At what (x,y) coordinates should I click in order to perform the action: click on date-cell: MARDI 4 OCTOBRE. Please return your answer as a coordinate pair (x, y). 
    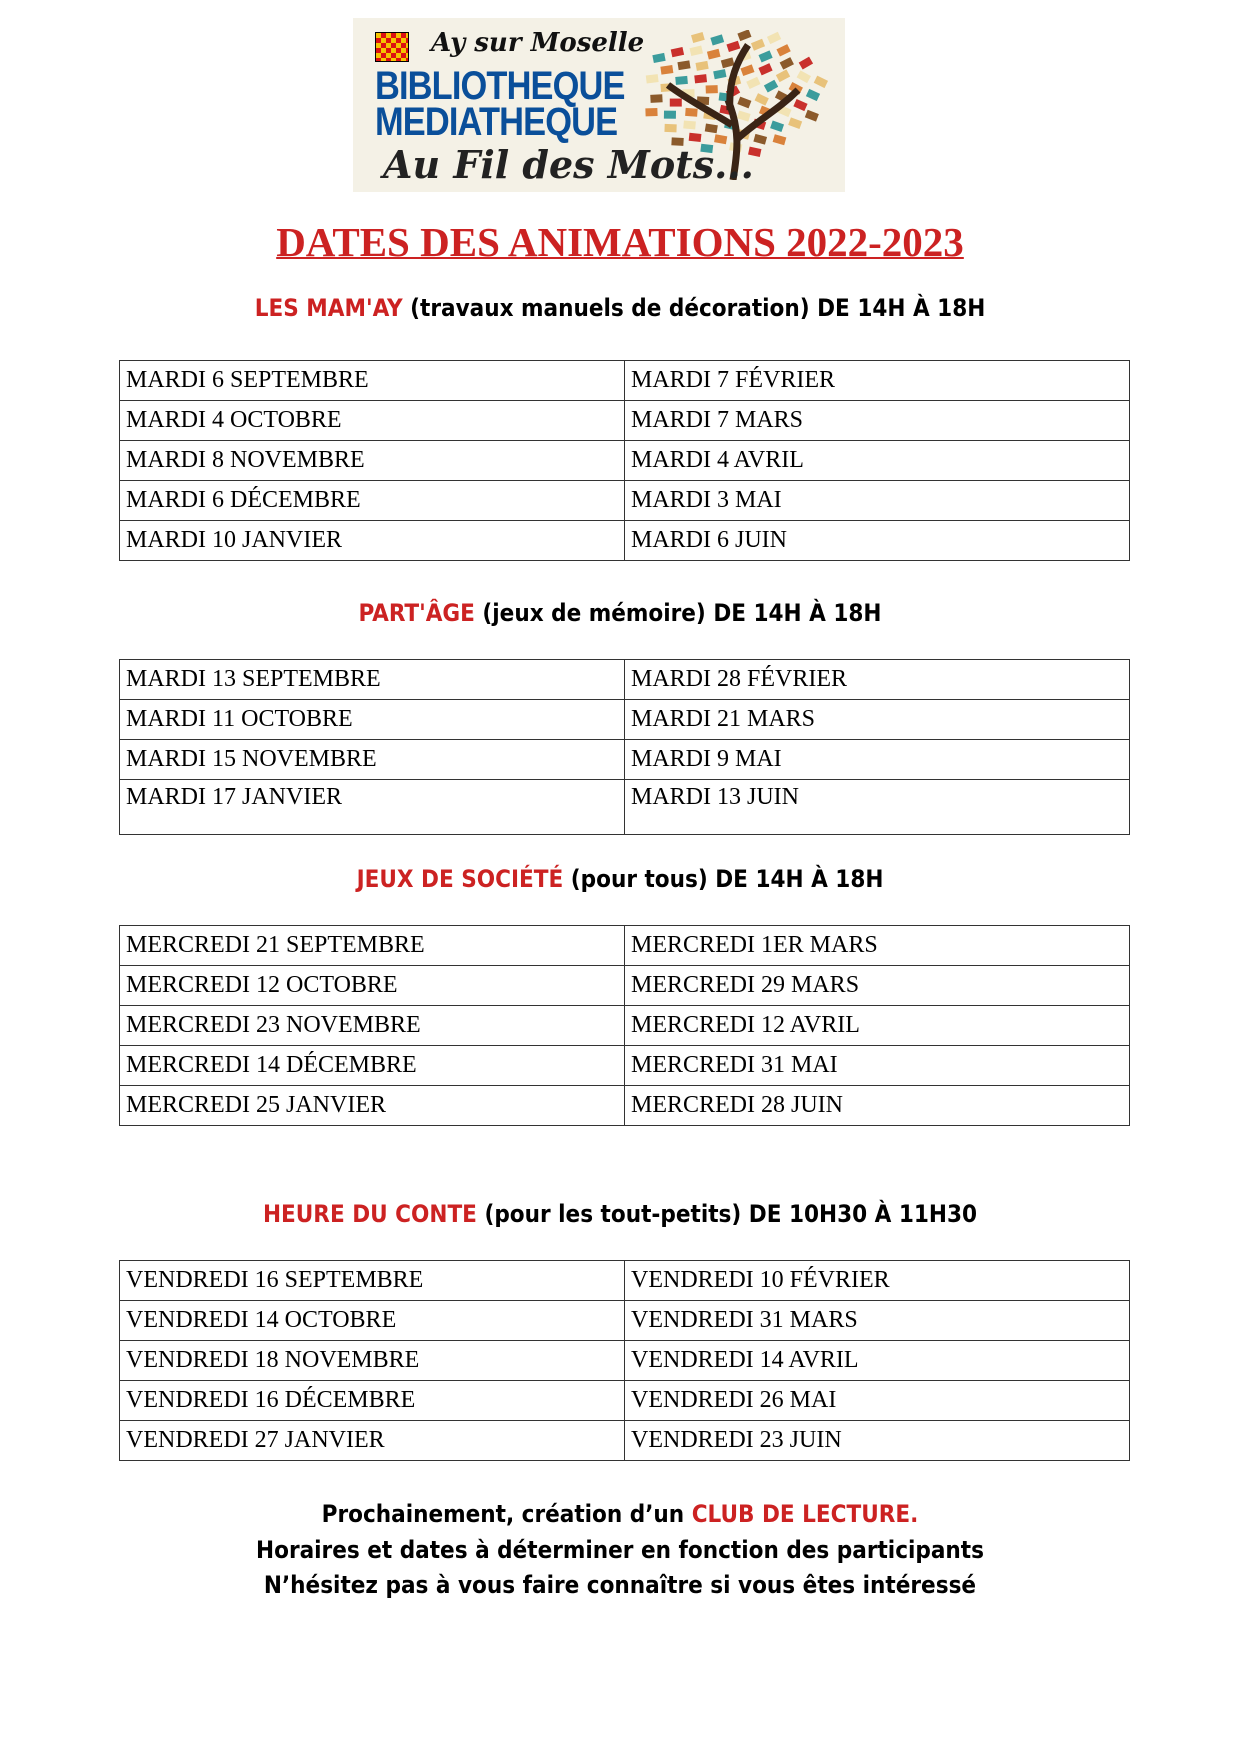
    Looking at the image, I should click on (372, 420).